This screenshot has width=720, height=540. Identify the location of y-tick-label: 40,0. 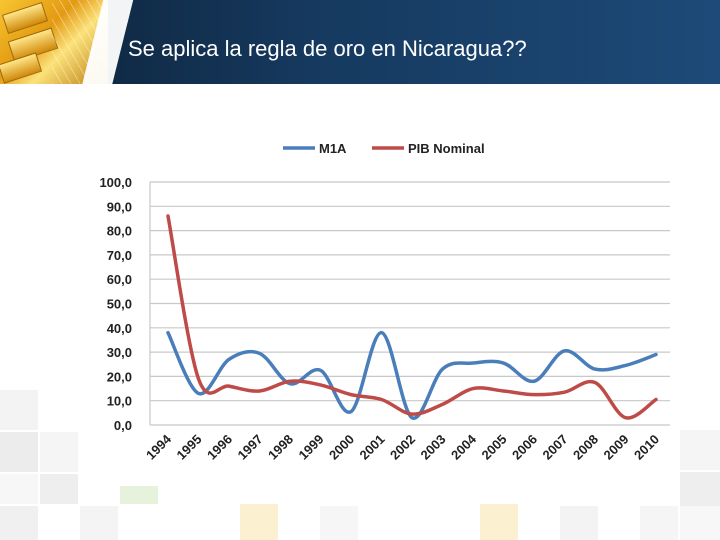
(119, 328).